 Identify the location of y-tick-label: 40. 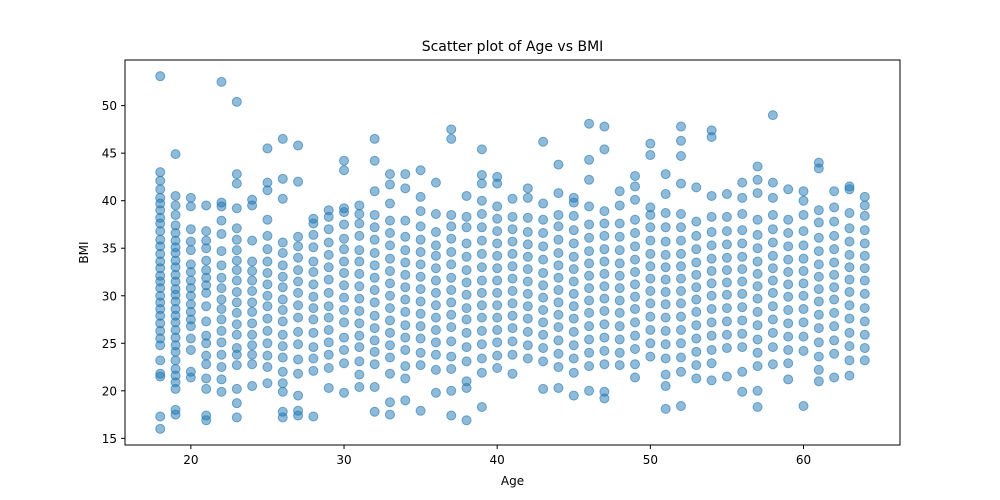
(109, 201).